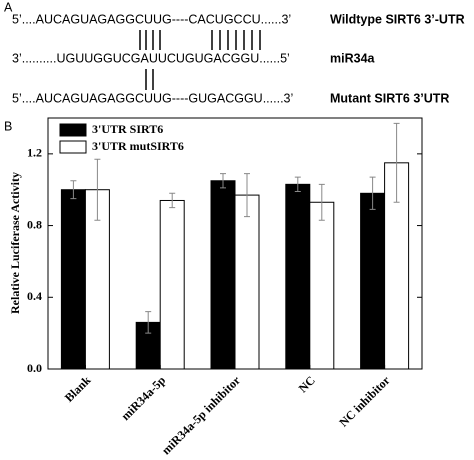 The width and height of the screenshot is (474, 460). I want to click on sequence-name: Wildtype SIRT6 3’-UTR, so click(397, 19).